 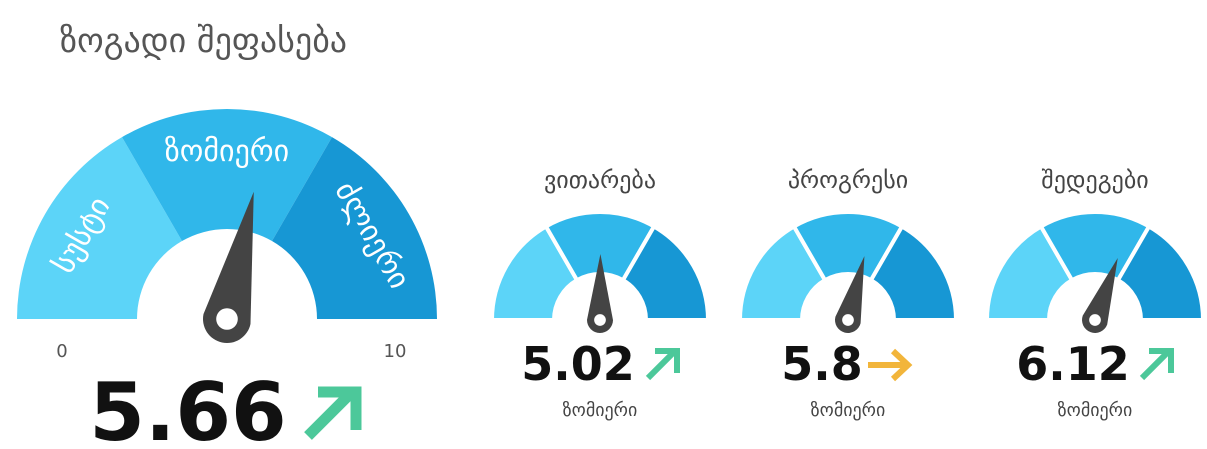 I want to click on gauge-title: შედეგები, so click(x=1094, y=180).